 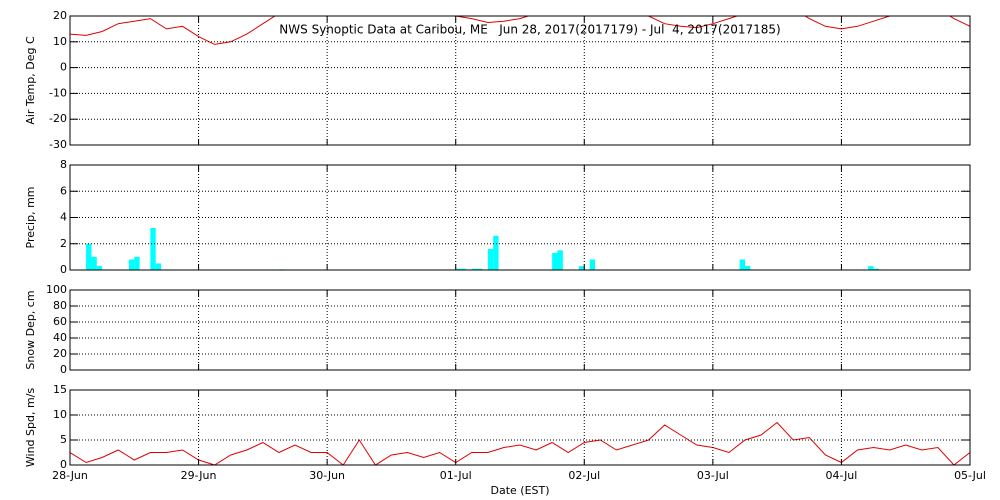 I want to click on y-tick-label: 100, so click(x=56, y=289).